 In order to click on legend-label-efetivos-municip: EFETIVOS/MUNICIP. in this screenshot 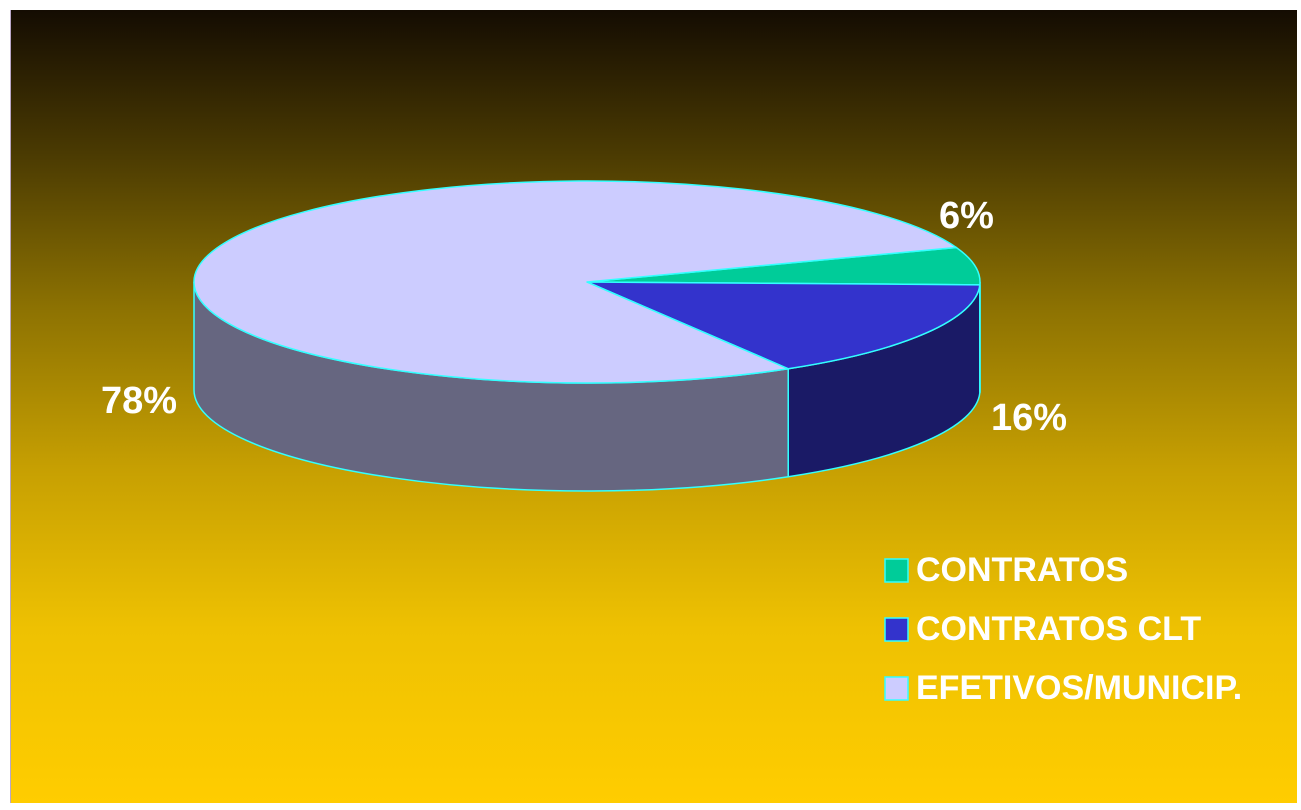, I will do `click(1079, 688)`.